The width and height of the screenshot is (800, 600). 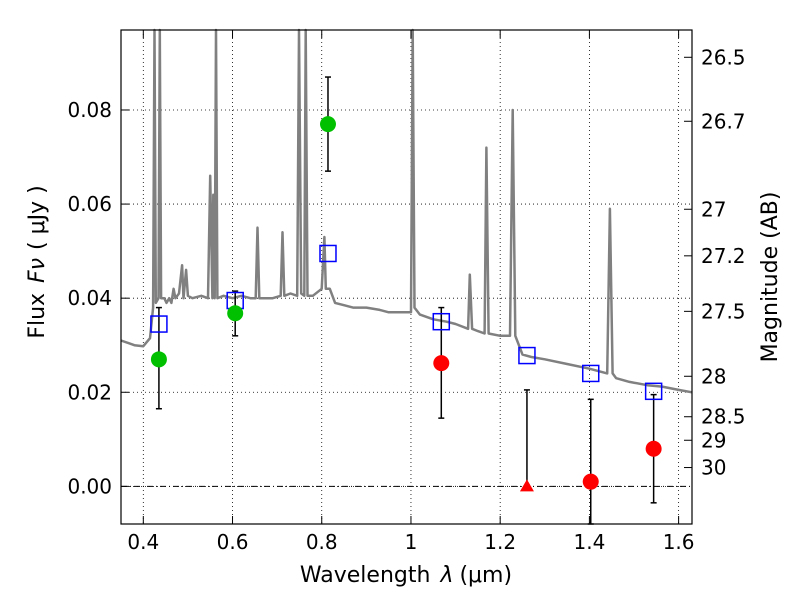 I want to click on y2-tick-label: 27.5, so click(x=723, y=311).